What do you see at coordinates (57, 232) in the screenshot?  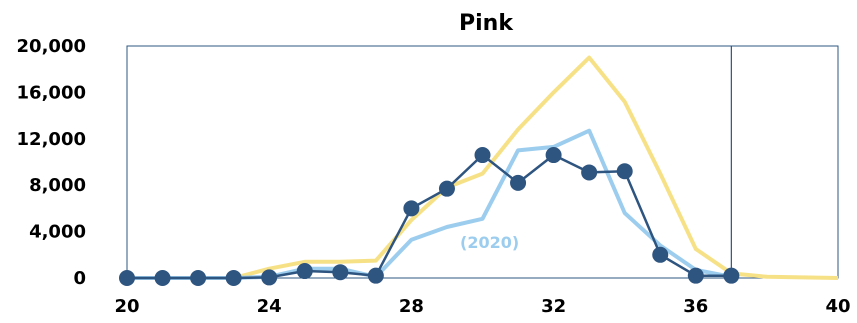 I see `y-tick-label: 4,000` at bounding box center [57, 232].